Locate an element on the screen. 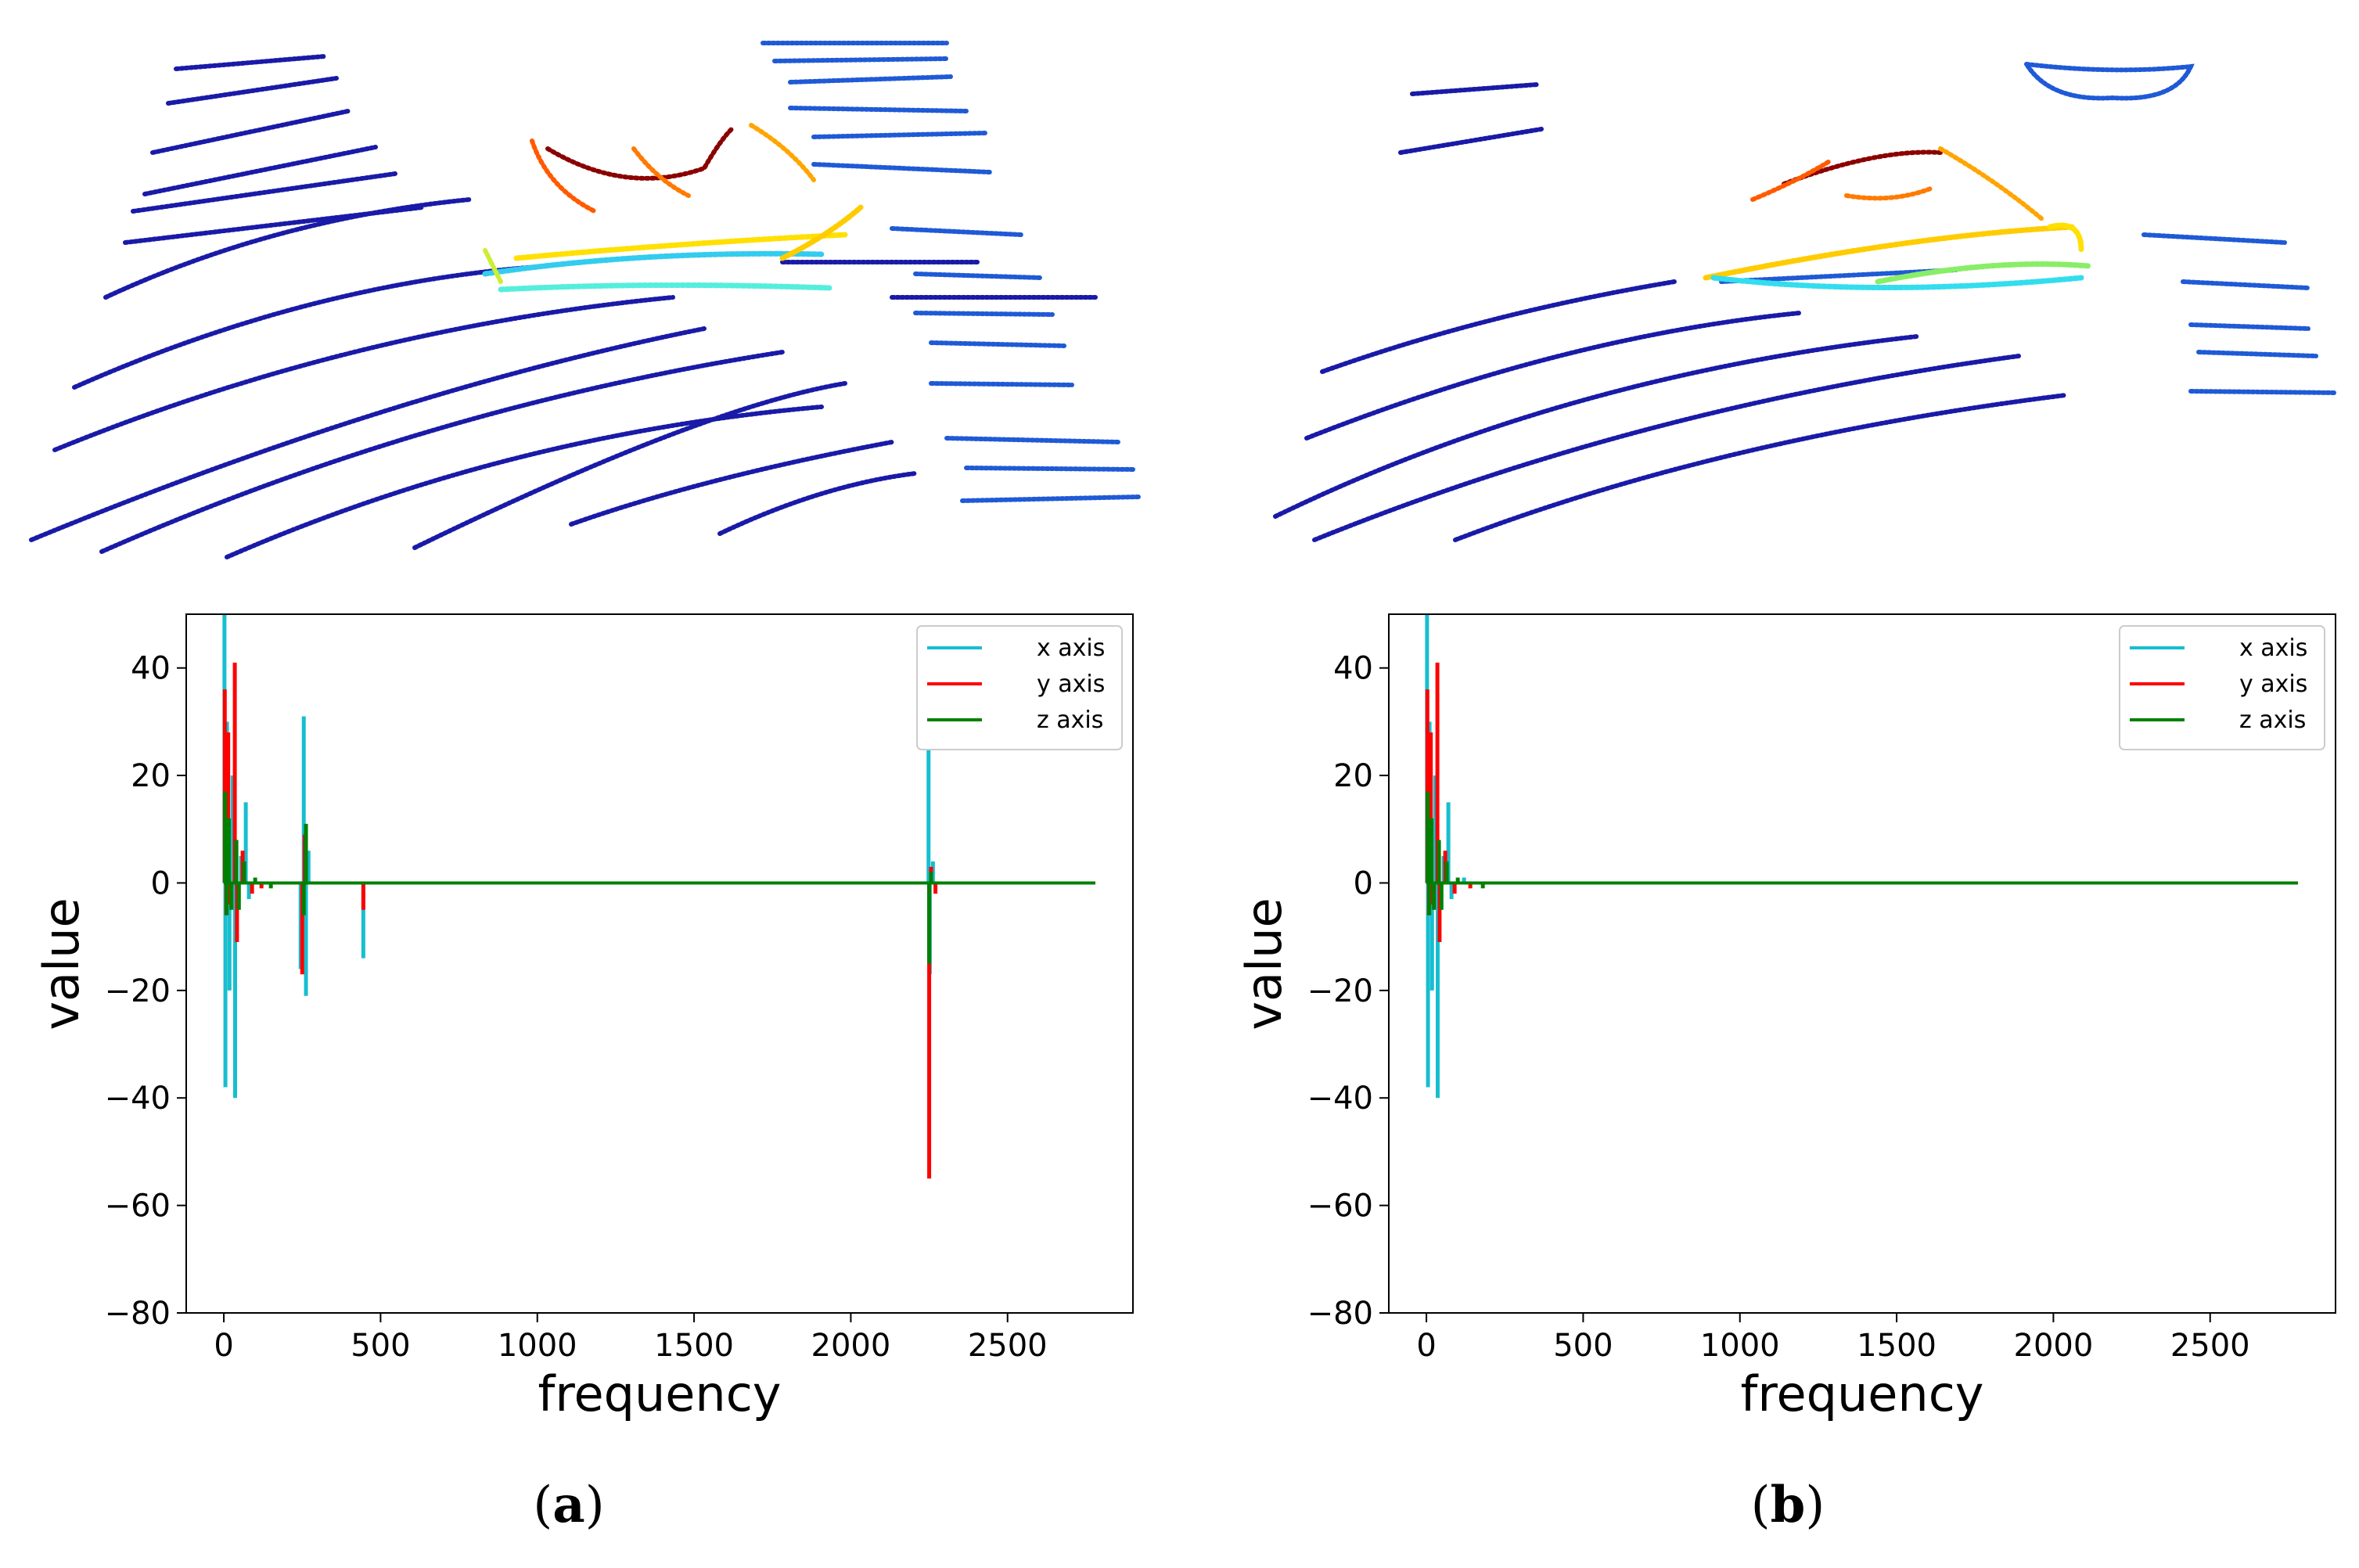  chart-a-ytick-label: −60 is located at coordinates (138, 1207).